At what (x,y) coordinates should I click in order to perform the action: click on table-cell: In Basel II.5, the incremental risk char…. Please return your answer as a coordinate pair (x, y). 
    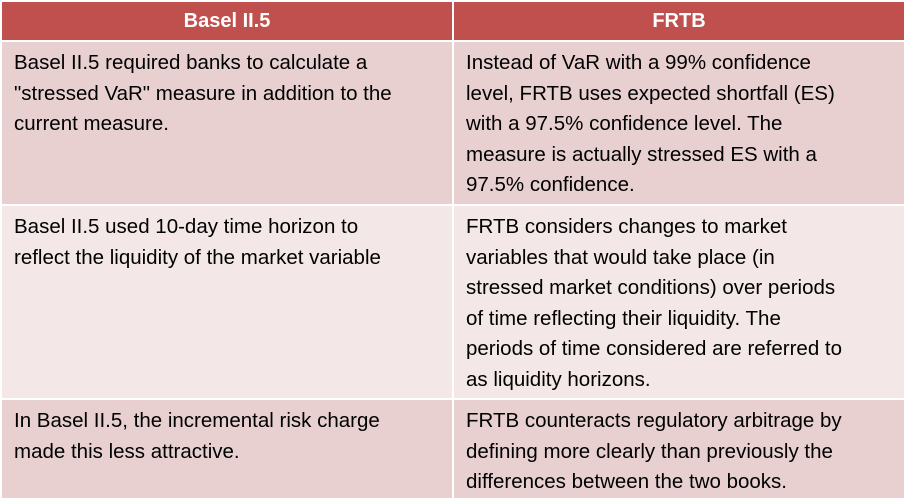
    Looking at the image, I should click on (227, 449).